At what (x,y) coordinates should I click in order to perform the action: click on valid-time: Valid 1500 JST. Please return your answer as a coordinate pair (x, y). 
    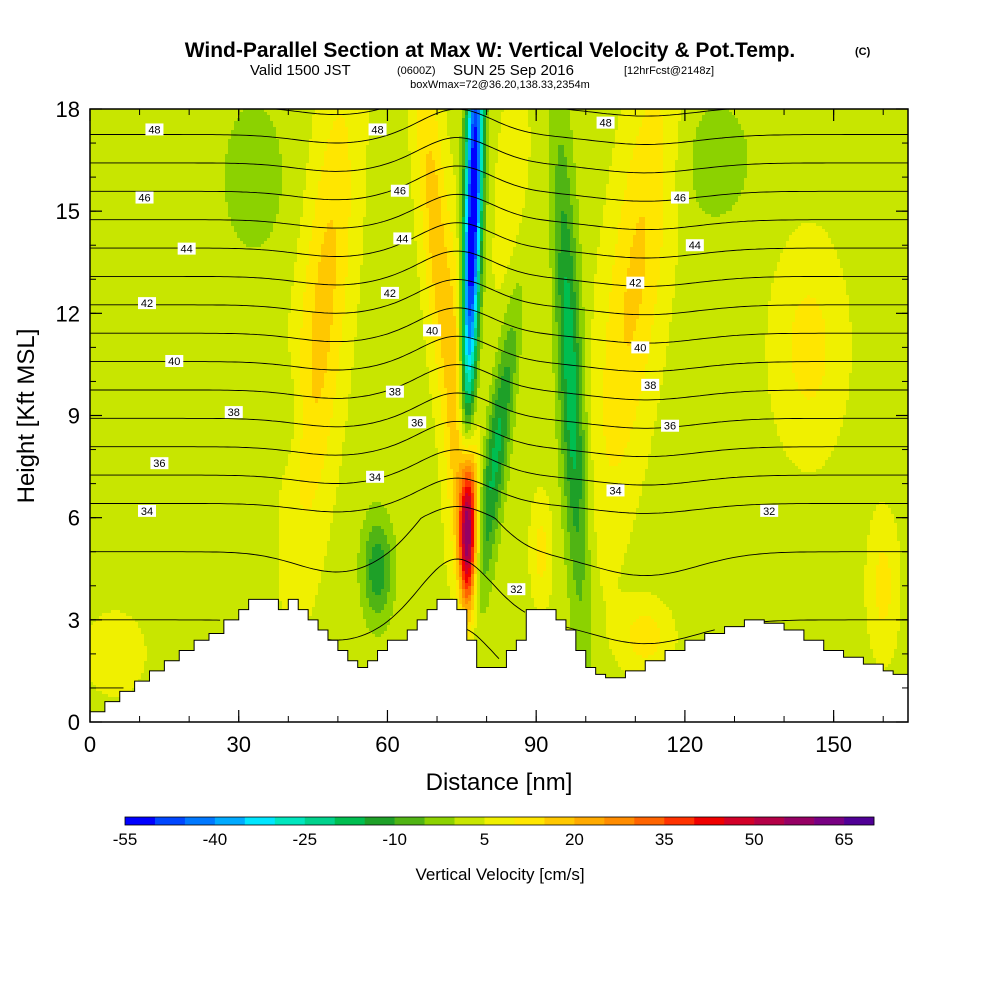
    Looking at the image, I should click on (300, 70).